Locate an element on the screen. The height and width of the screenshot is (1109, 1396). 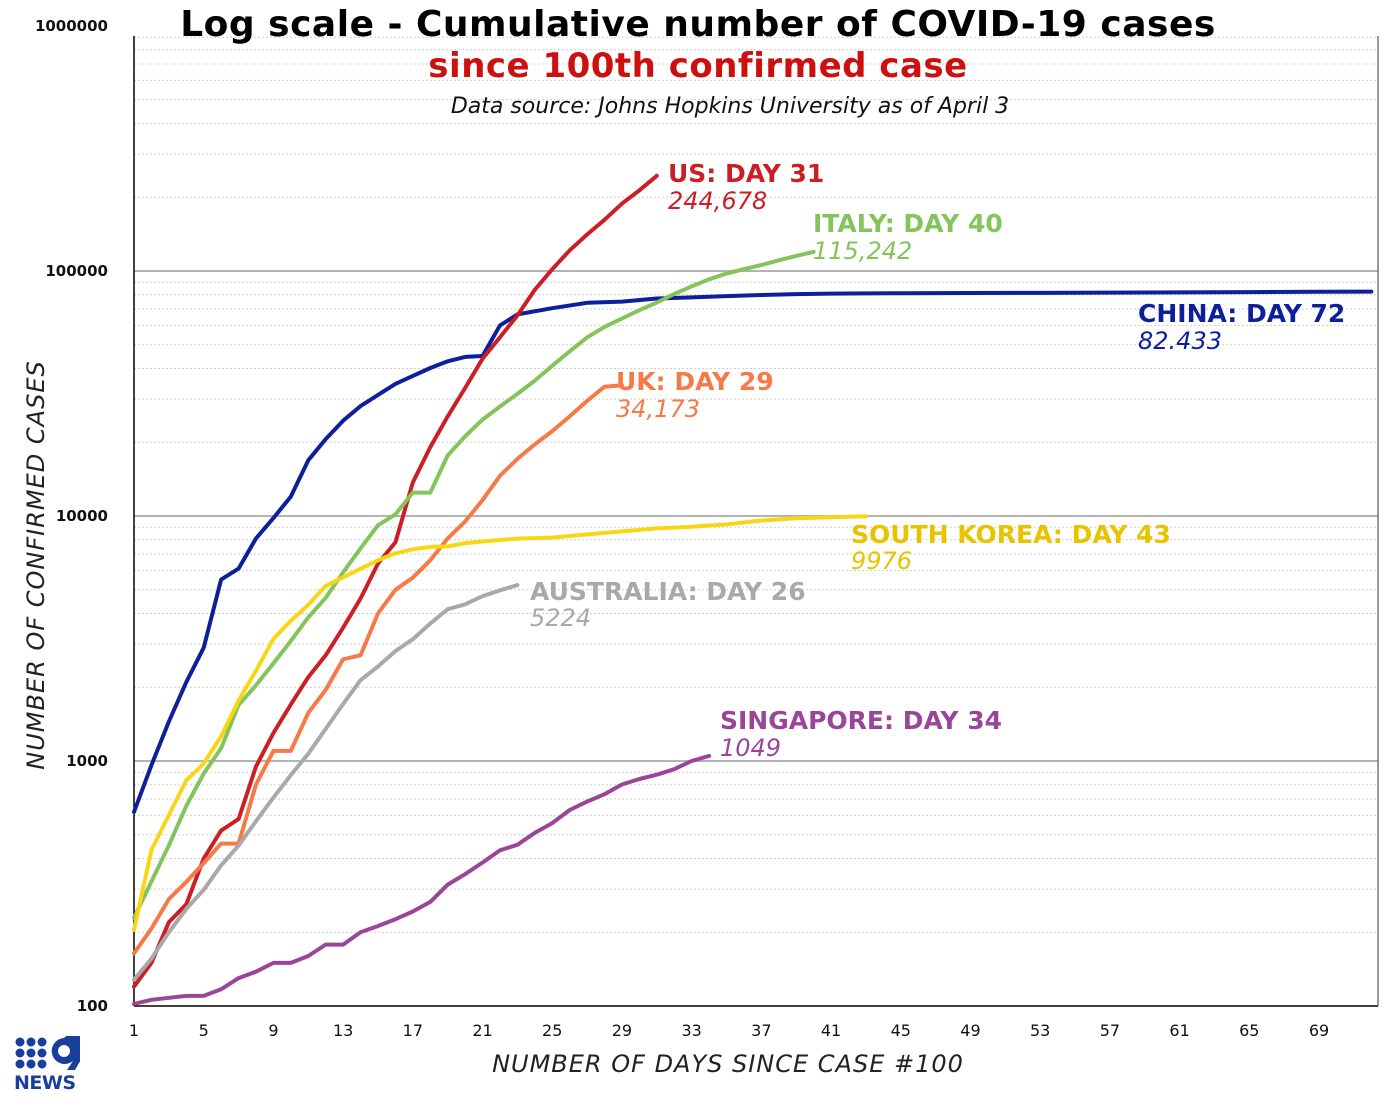
y-tick-label: 1000000 is located at coordinates (71, 26).